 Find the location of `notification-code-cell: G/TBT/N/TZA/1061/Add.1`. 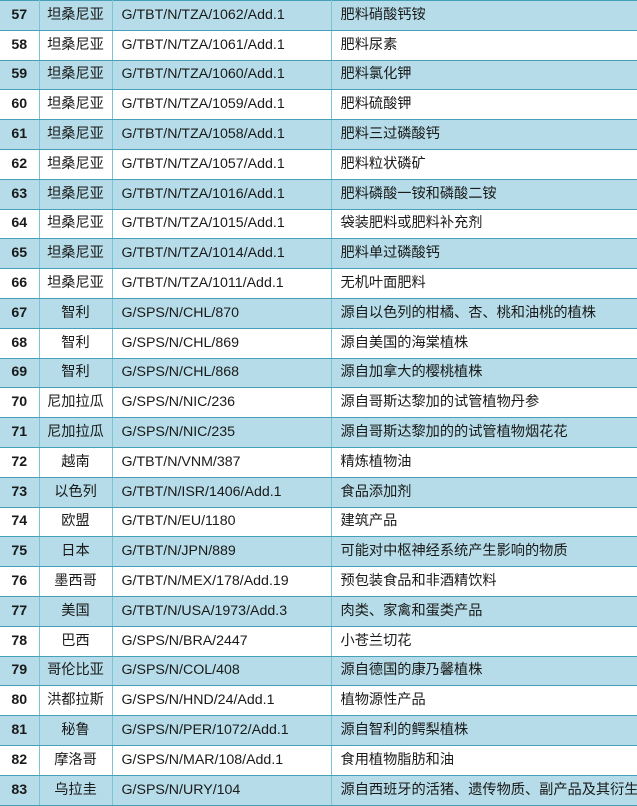

notification-code-cell: G/TBT/N/TZA/1061/Add.1 is located at coordinates (222, 45).